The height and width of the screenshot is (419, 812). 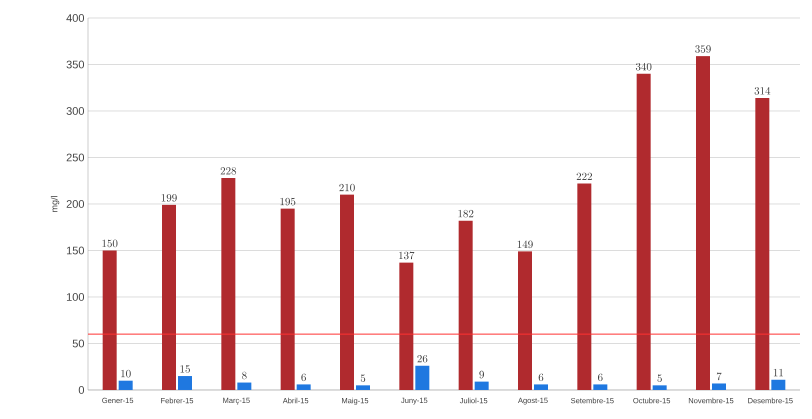 What do you see at coordinates (110, 244) in the screenshot?
I see `data-label: 150` at bounding box center [110, 244].